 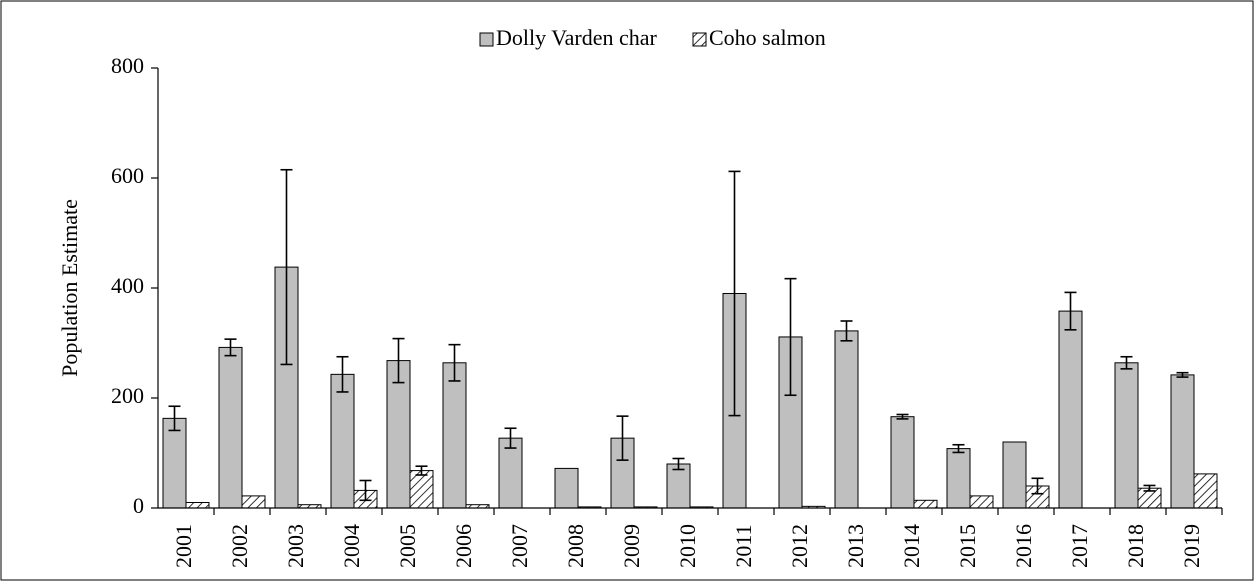 What do you see at coordinates (687, 546) in the screenshot?
I see `x-tick-label: 2010` at bounding box center [687, 546].